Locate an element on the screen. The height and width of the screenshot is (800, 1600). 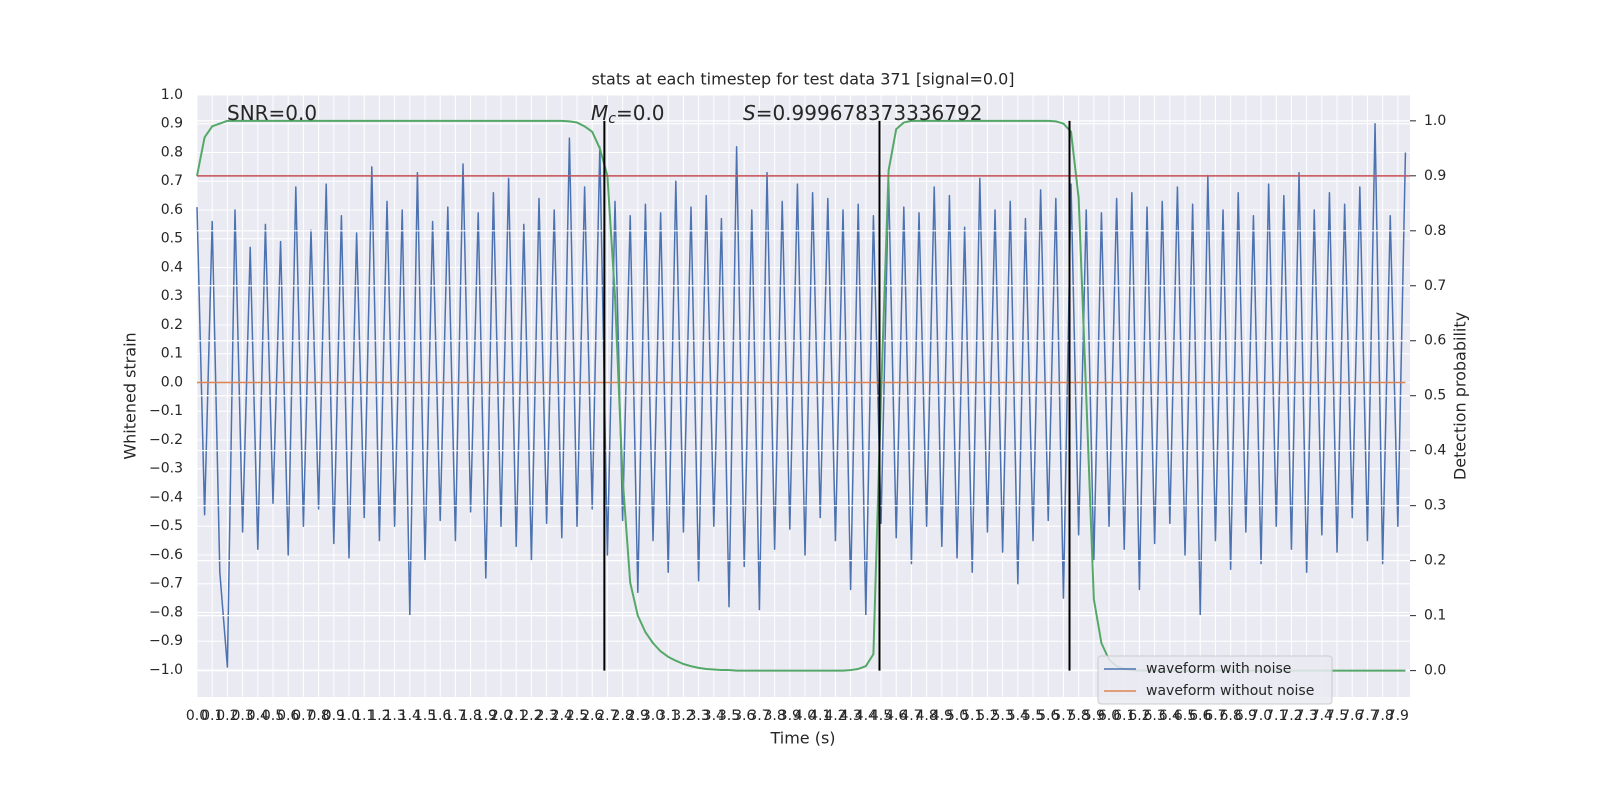
x-tick-label: 3.7 is located at coordinates (759, 716).